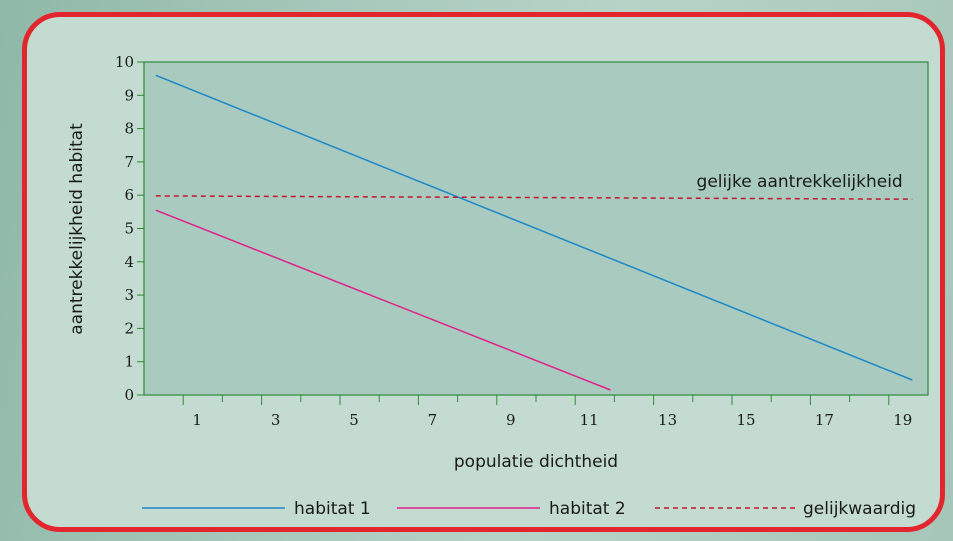 The image size is (953, 541). I want to click on y-tick-label: 2, so click(129, 328).